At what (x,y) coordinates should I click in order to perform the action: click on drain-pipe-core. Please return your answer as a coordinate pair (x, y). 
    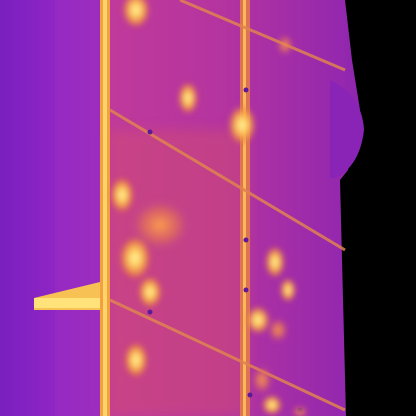
    Looking at the image, I should click on (105, 208).